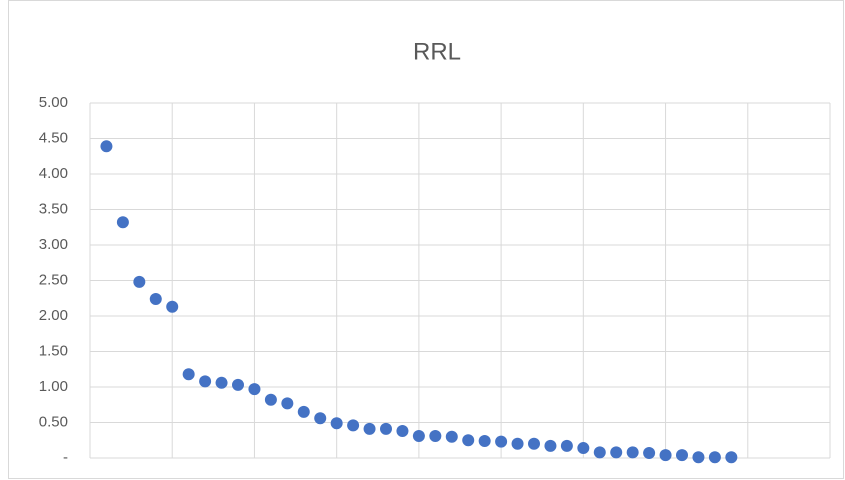  What do you see at coordinates (53, 421) in the screenshot?
I see `y-tick-label: 0.50` at bounding box center [53, 421].